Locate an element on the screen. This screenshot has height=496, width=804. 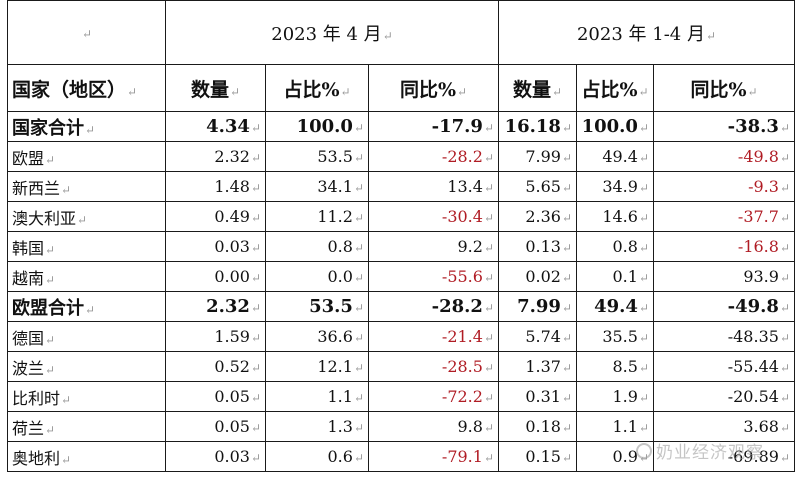
yoy-april-cell: -72.2↵ is located at coordinates (433, 396).